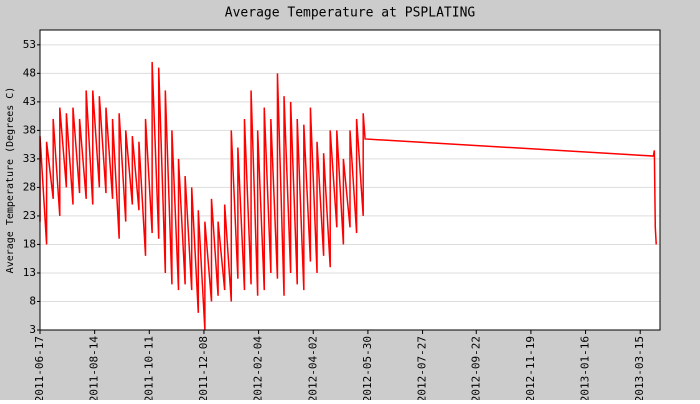 The image size is (700, 404). I want to click on y-tick-label: 38, so click(29, 129).